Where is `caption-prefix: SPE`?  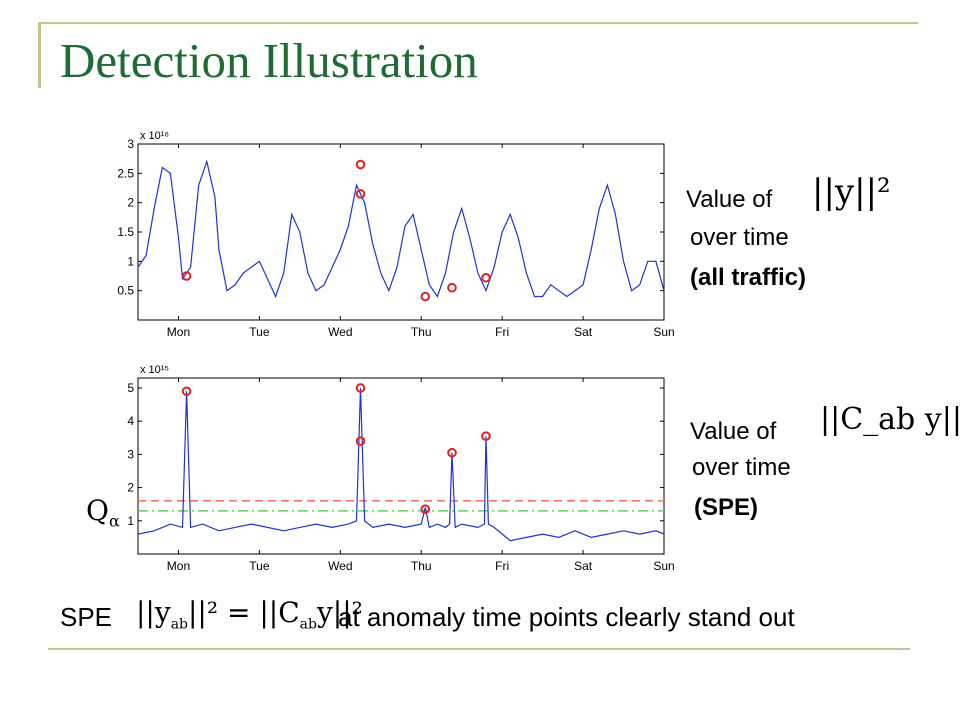
caption-prefix: SPE is located at coordinates (86, 617).